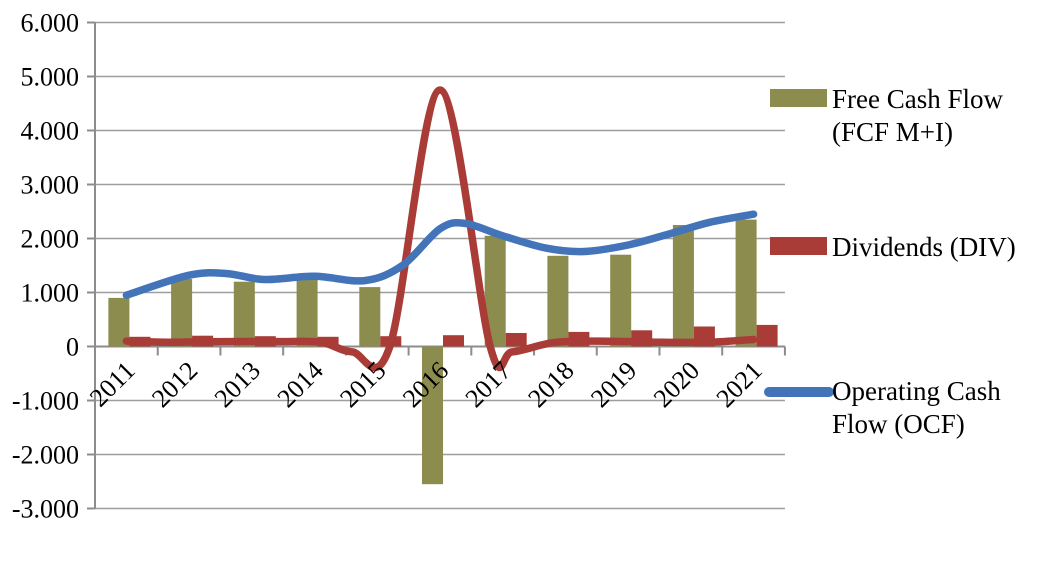  I want to click on line-ocf, so click(440, 254).